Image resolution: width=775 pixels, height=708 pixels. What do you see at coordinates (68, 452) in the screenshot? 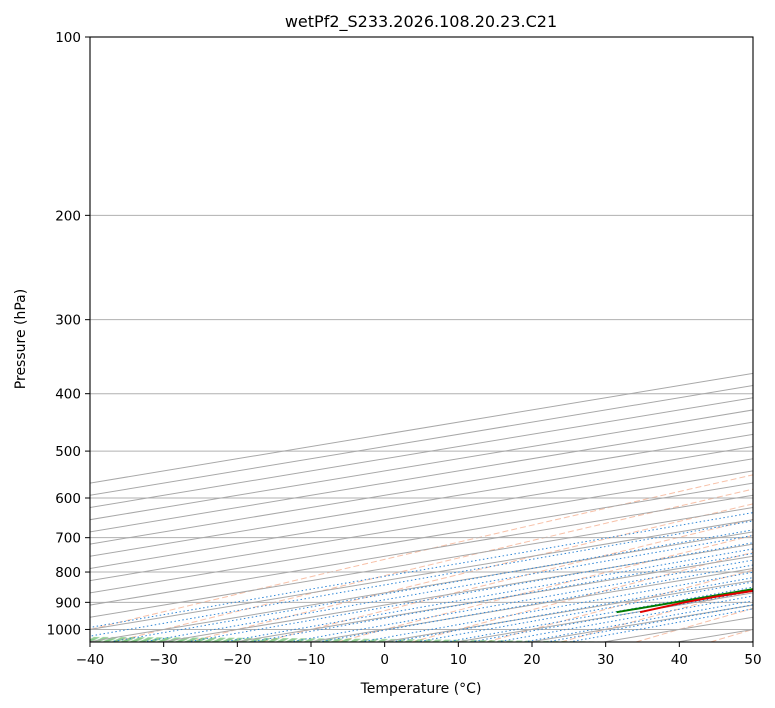
I see `y-tick-label: 500` at bounding box center [68, 452].